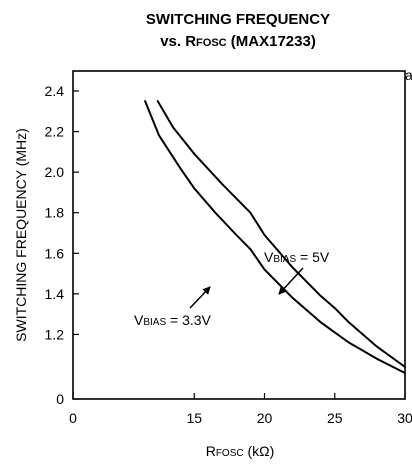 The height and width of the screenshot is (464, 412). I want to click on annot-3v3-suffix: = 3.3V, so click(188, 320).